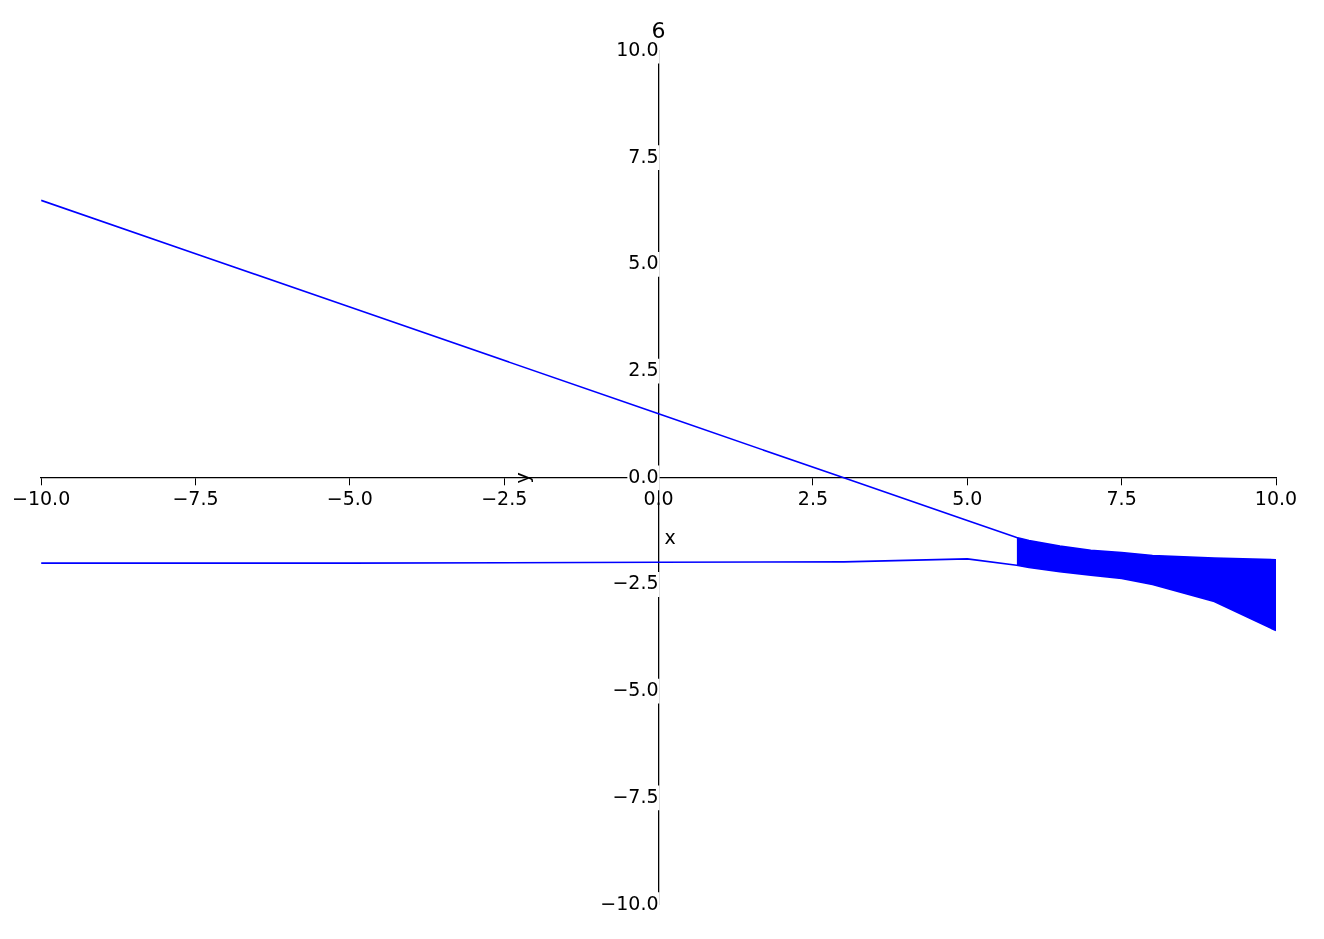 The image size is (1324, 939). Describe the element at coordinates (635, 795) in the screenshot. I see `y-tick-label: −7.5` at that location.